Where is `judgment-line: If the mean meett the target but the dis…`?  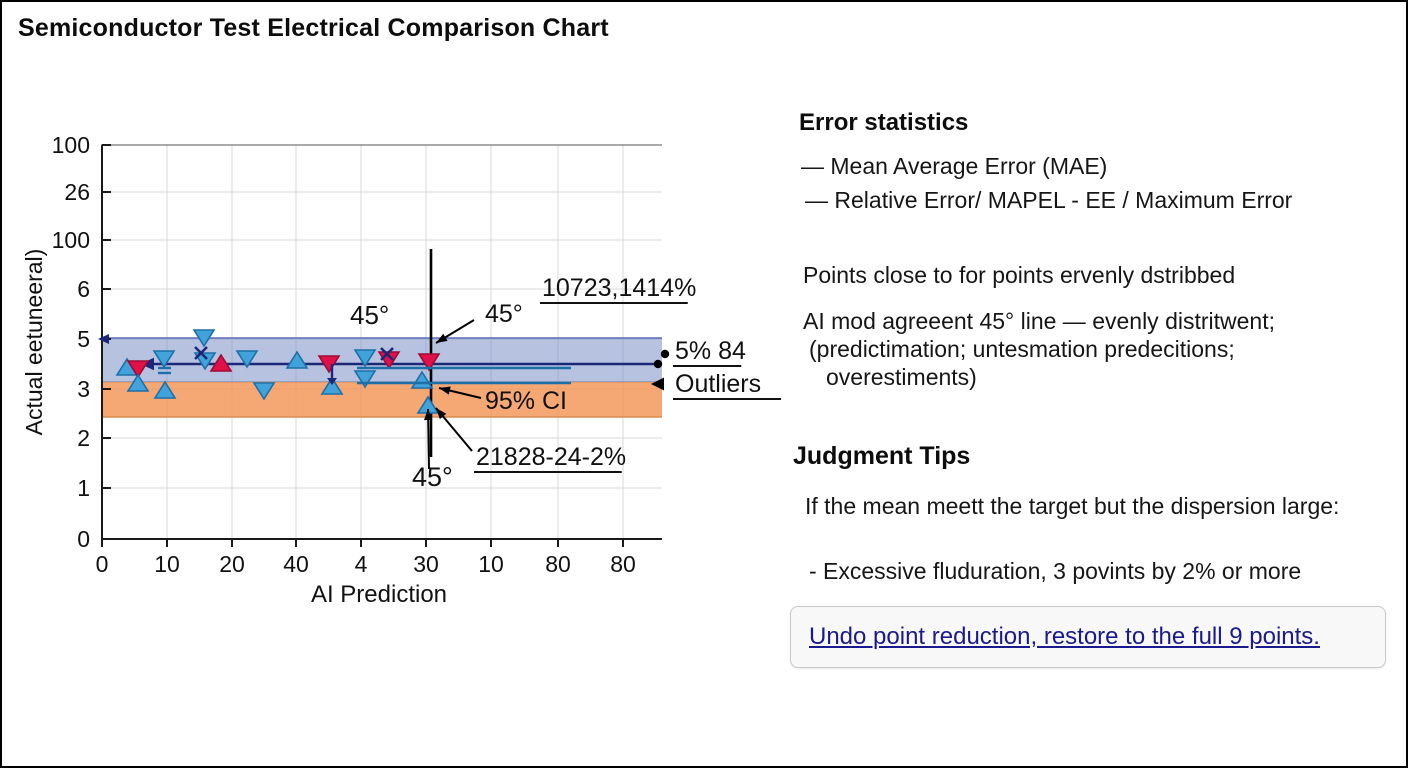
judgment-line: If the mean meett the target but the dis… is located at coordinates (1072, 506).